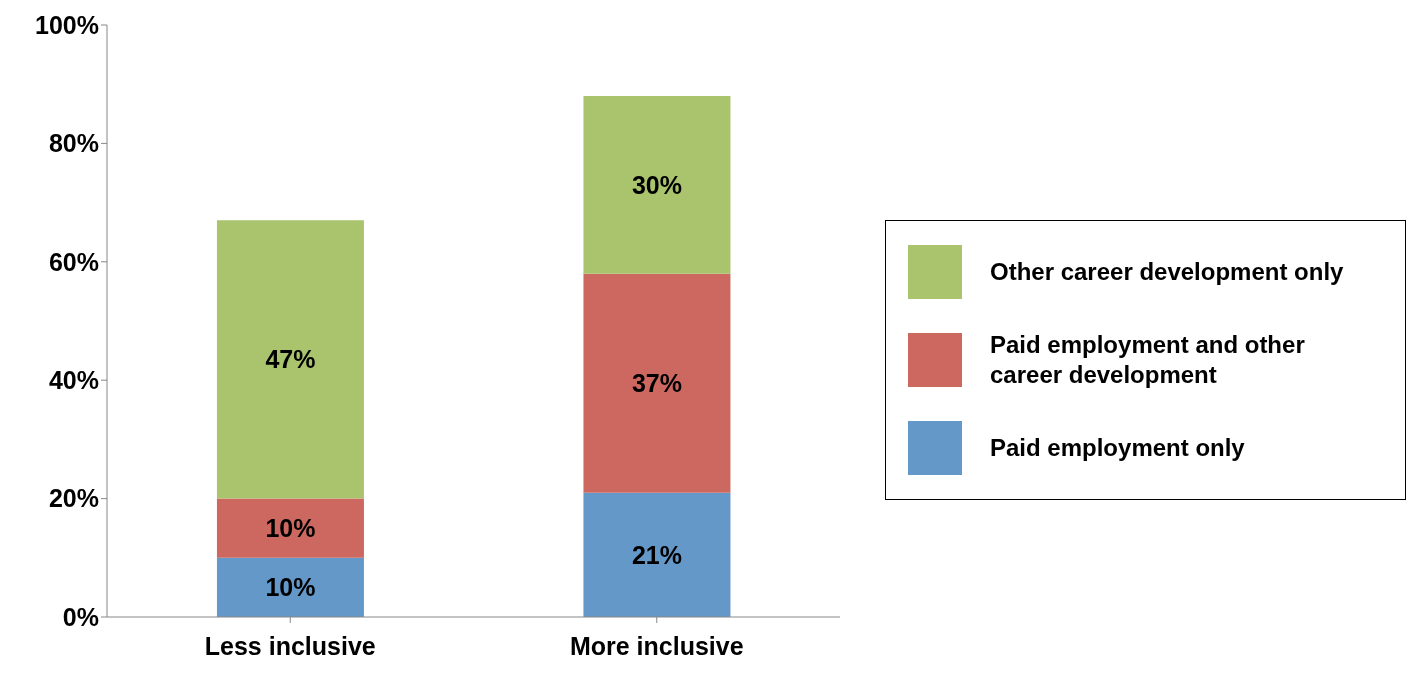  Describe the element at coordinates (80, 616) in the screenshot. I see `y-tick-label: 0%` at that location.